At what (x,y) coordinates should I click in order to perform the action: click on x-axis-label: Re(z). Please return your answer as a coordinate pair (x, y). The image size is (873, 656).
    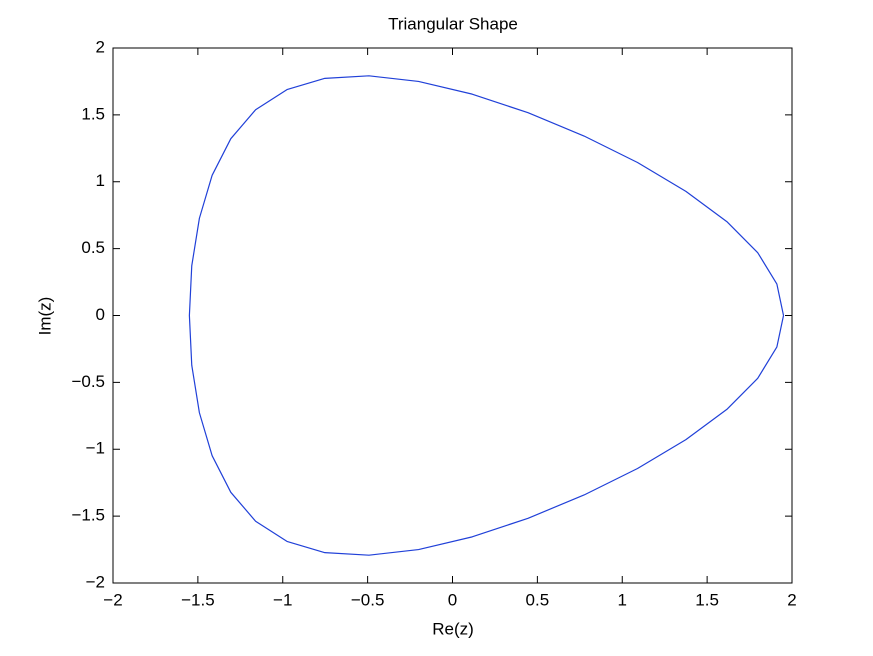
    Looking at the image, I should click on (453, 628).